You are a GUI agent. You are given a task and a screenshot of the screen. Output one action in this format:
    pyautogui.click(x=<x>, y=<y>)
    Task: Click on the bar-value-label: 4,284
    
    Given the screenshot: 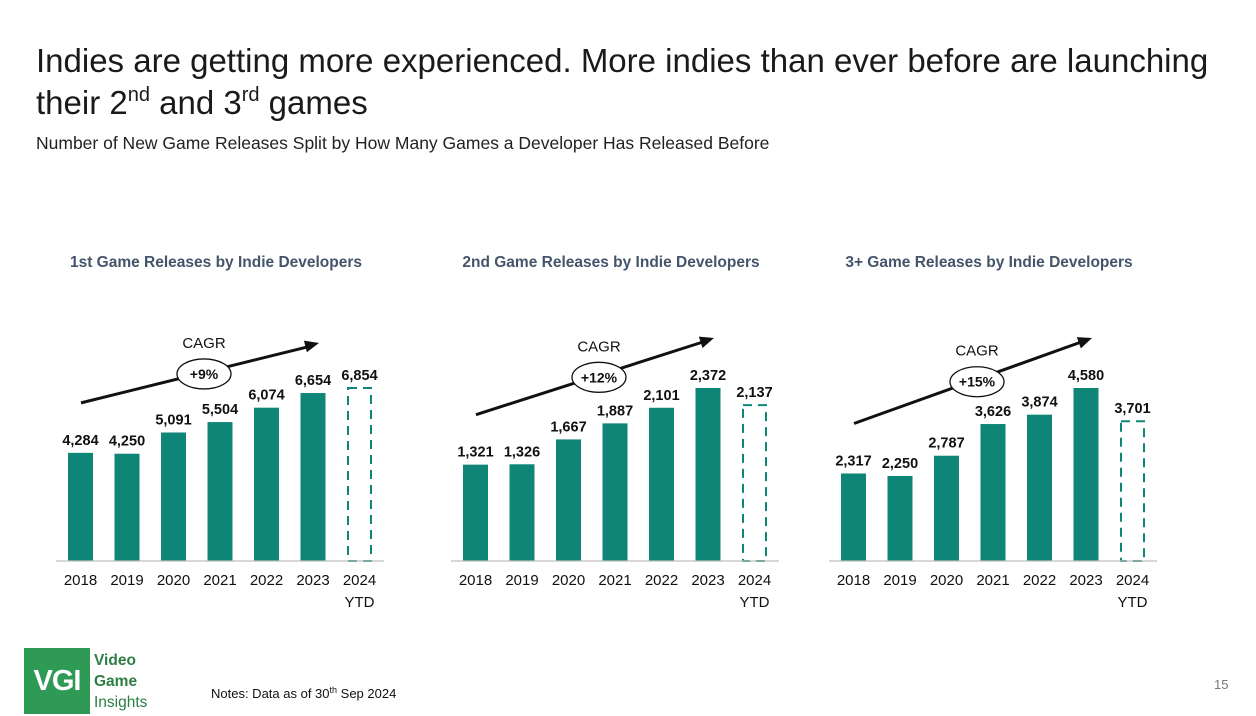 What is the action you would take?
    pyautogui.click(x=80, y=441)
    